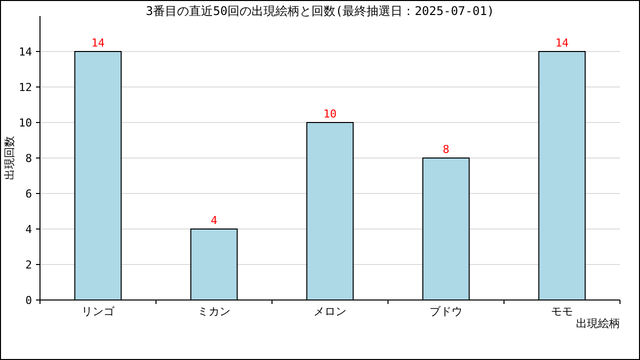 This screenshot has height=360, width=640. I want to click on y-tick-label: 8, so click(28, 158).